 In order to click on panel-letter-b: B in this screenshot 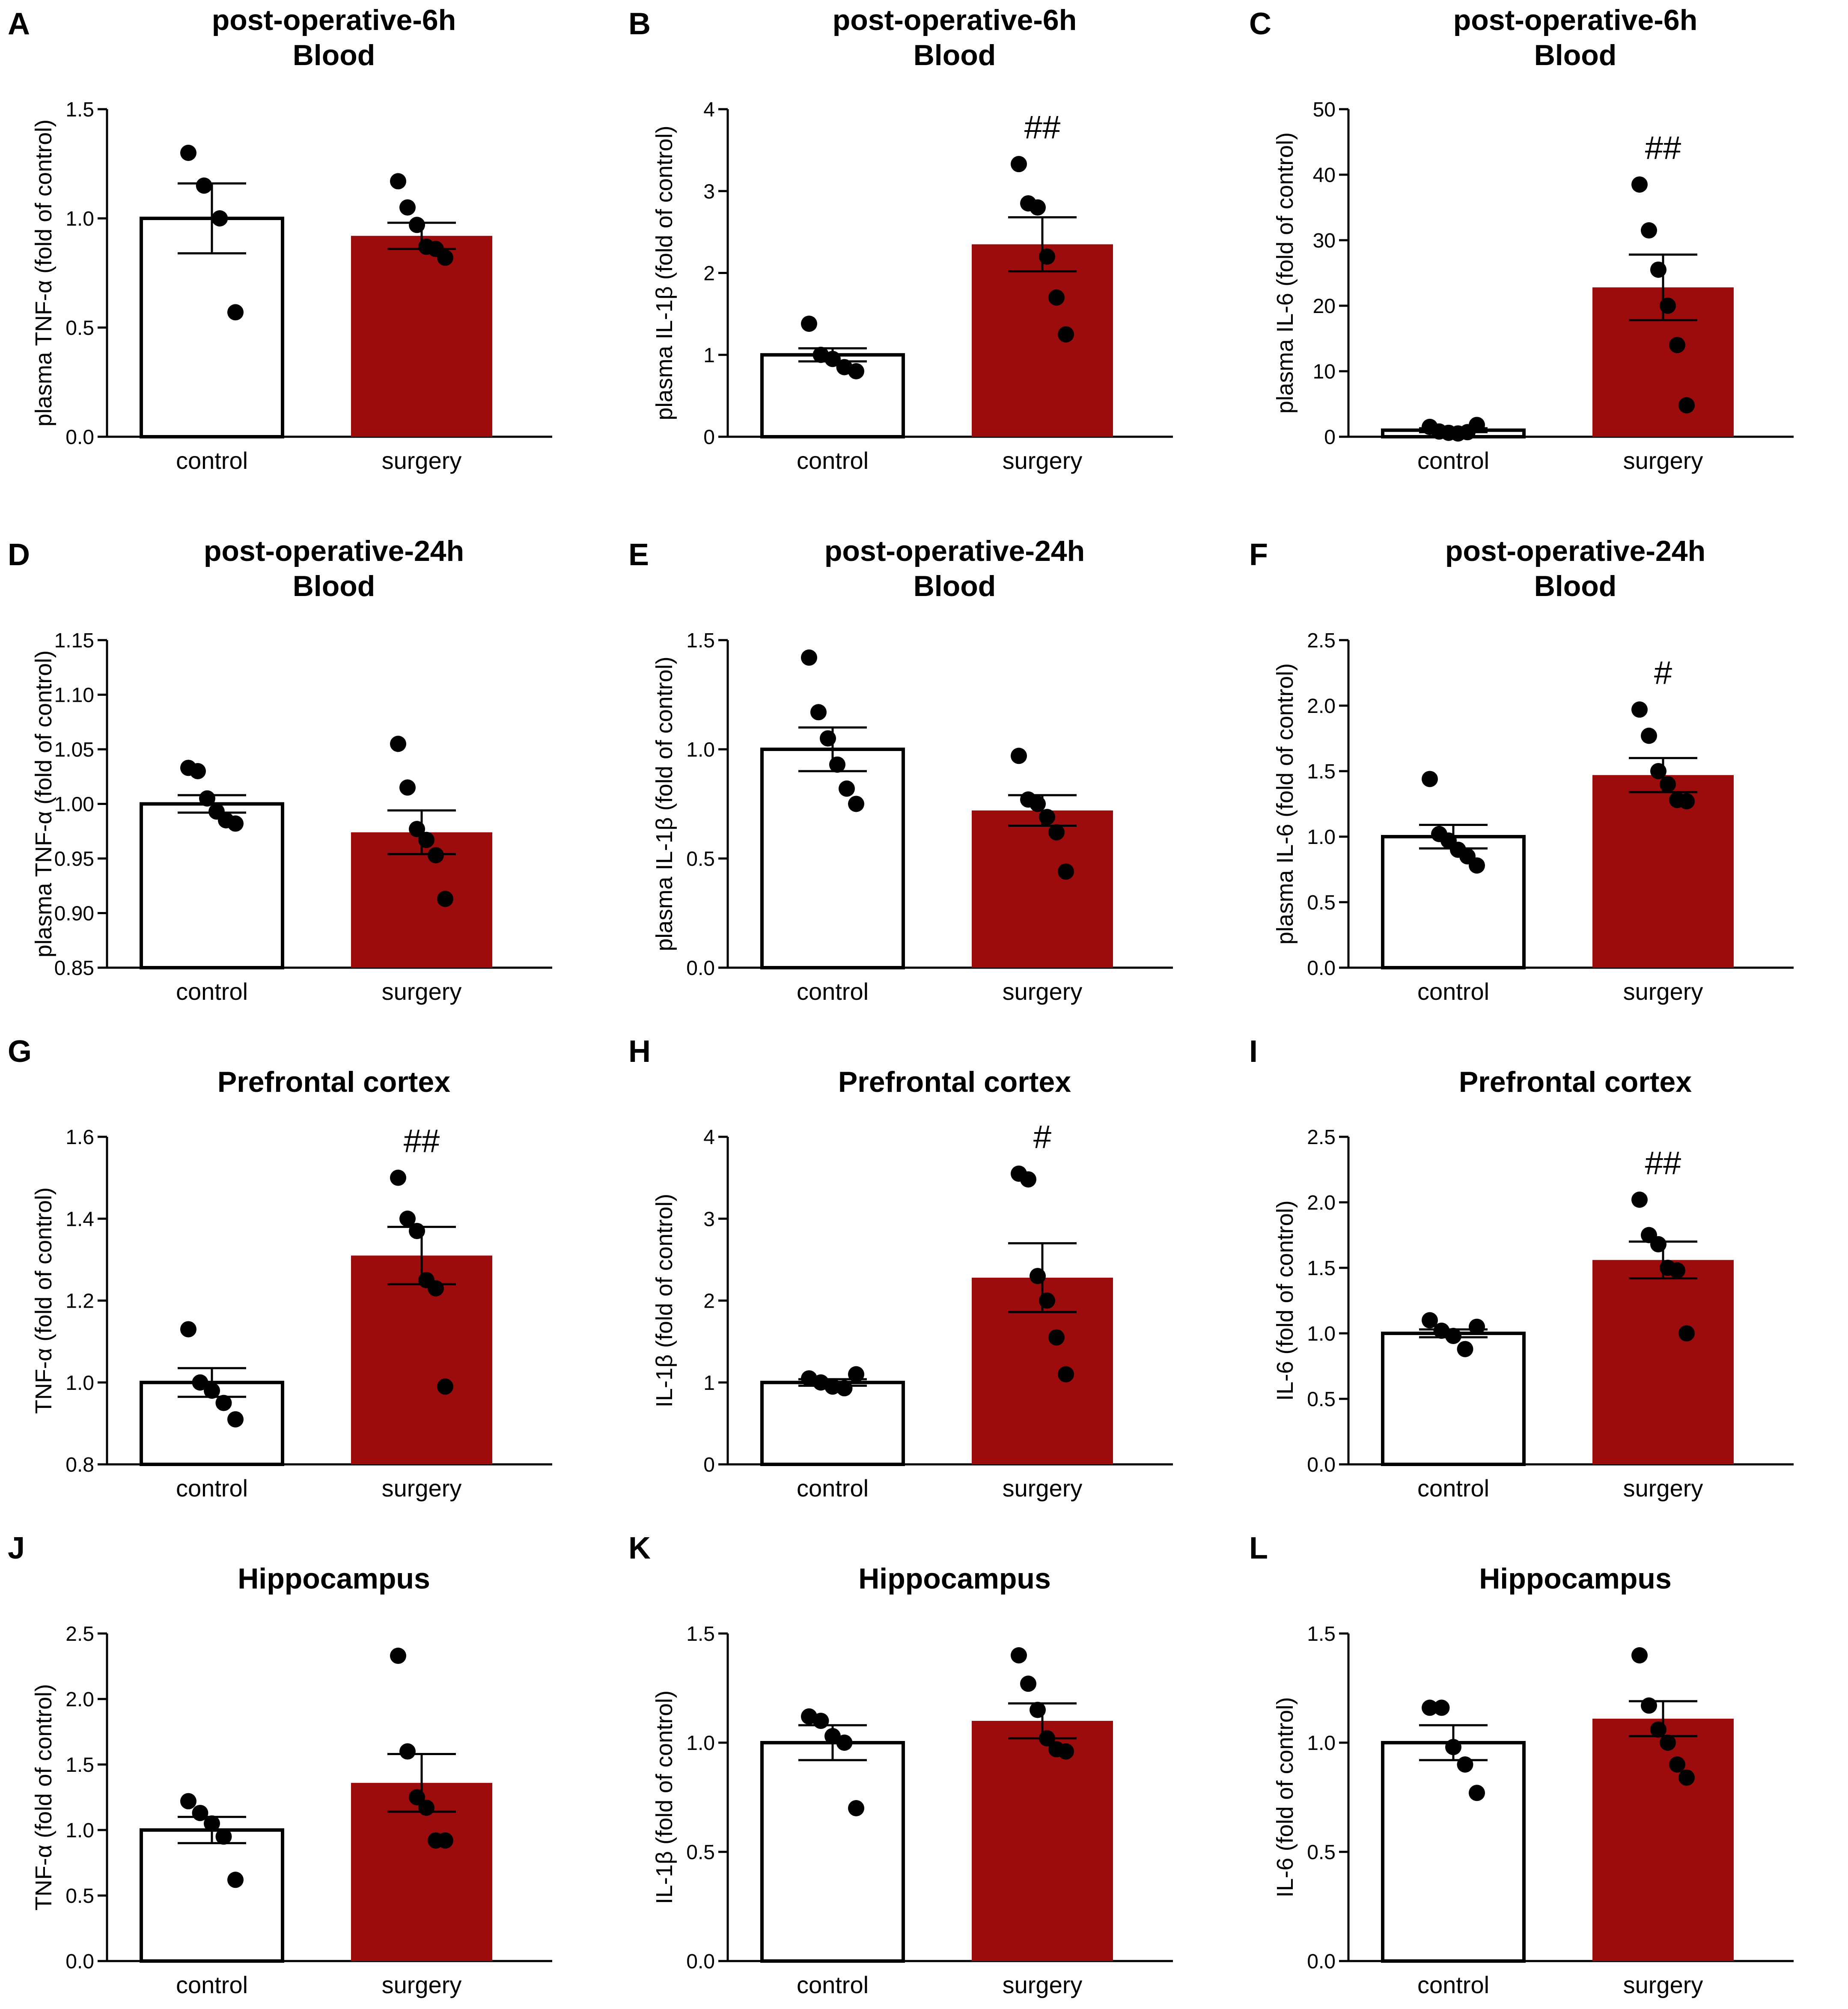, I will do `click(639, 24)`.